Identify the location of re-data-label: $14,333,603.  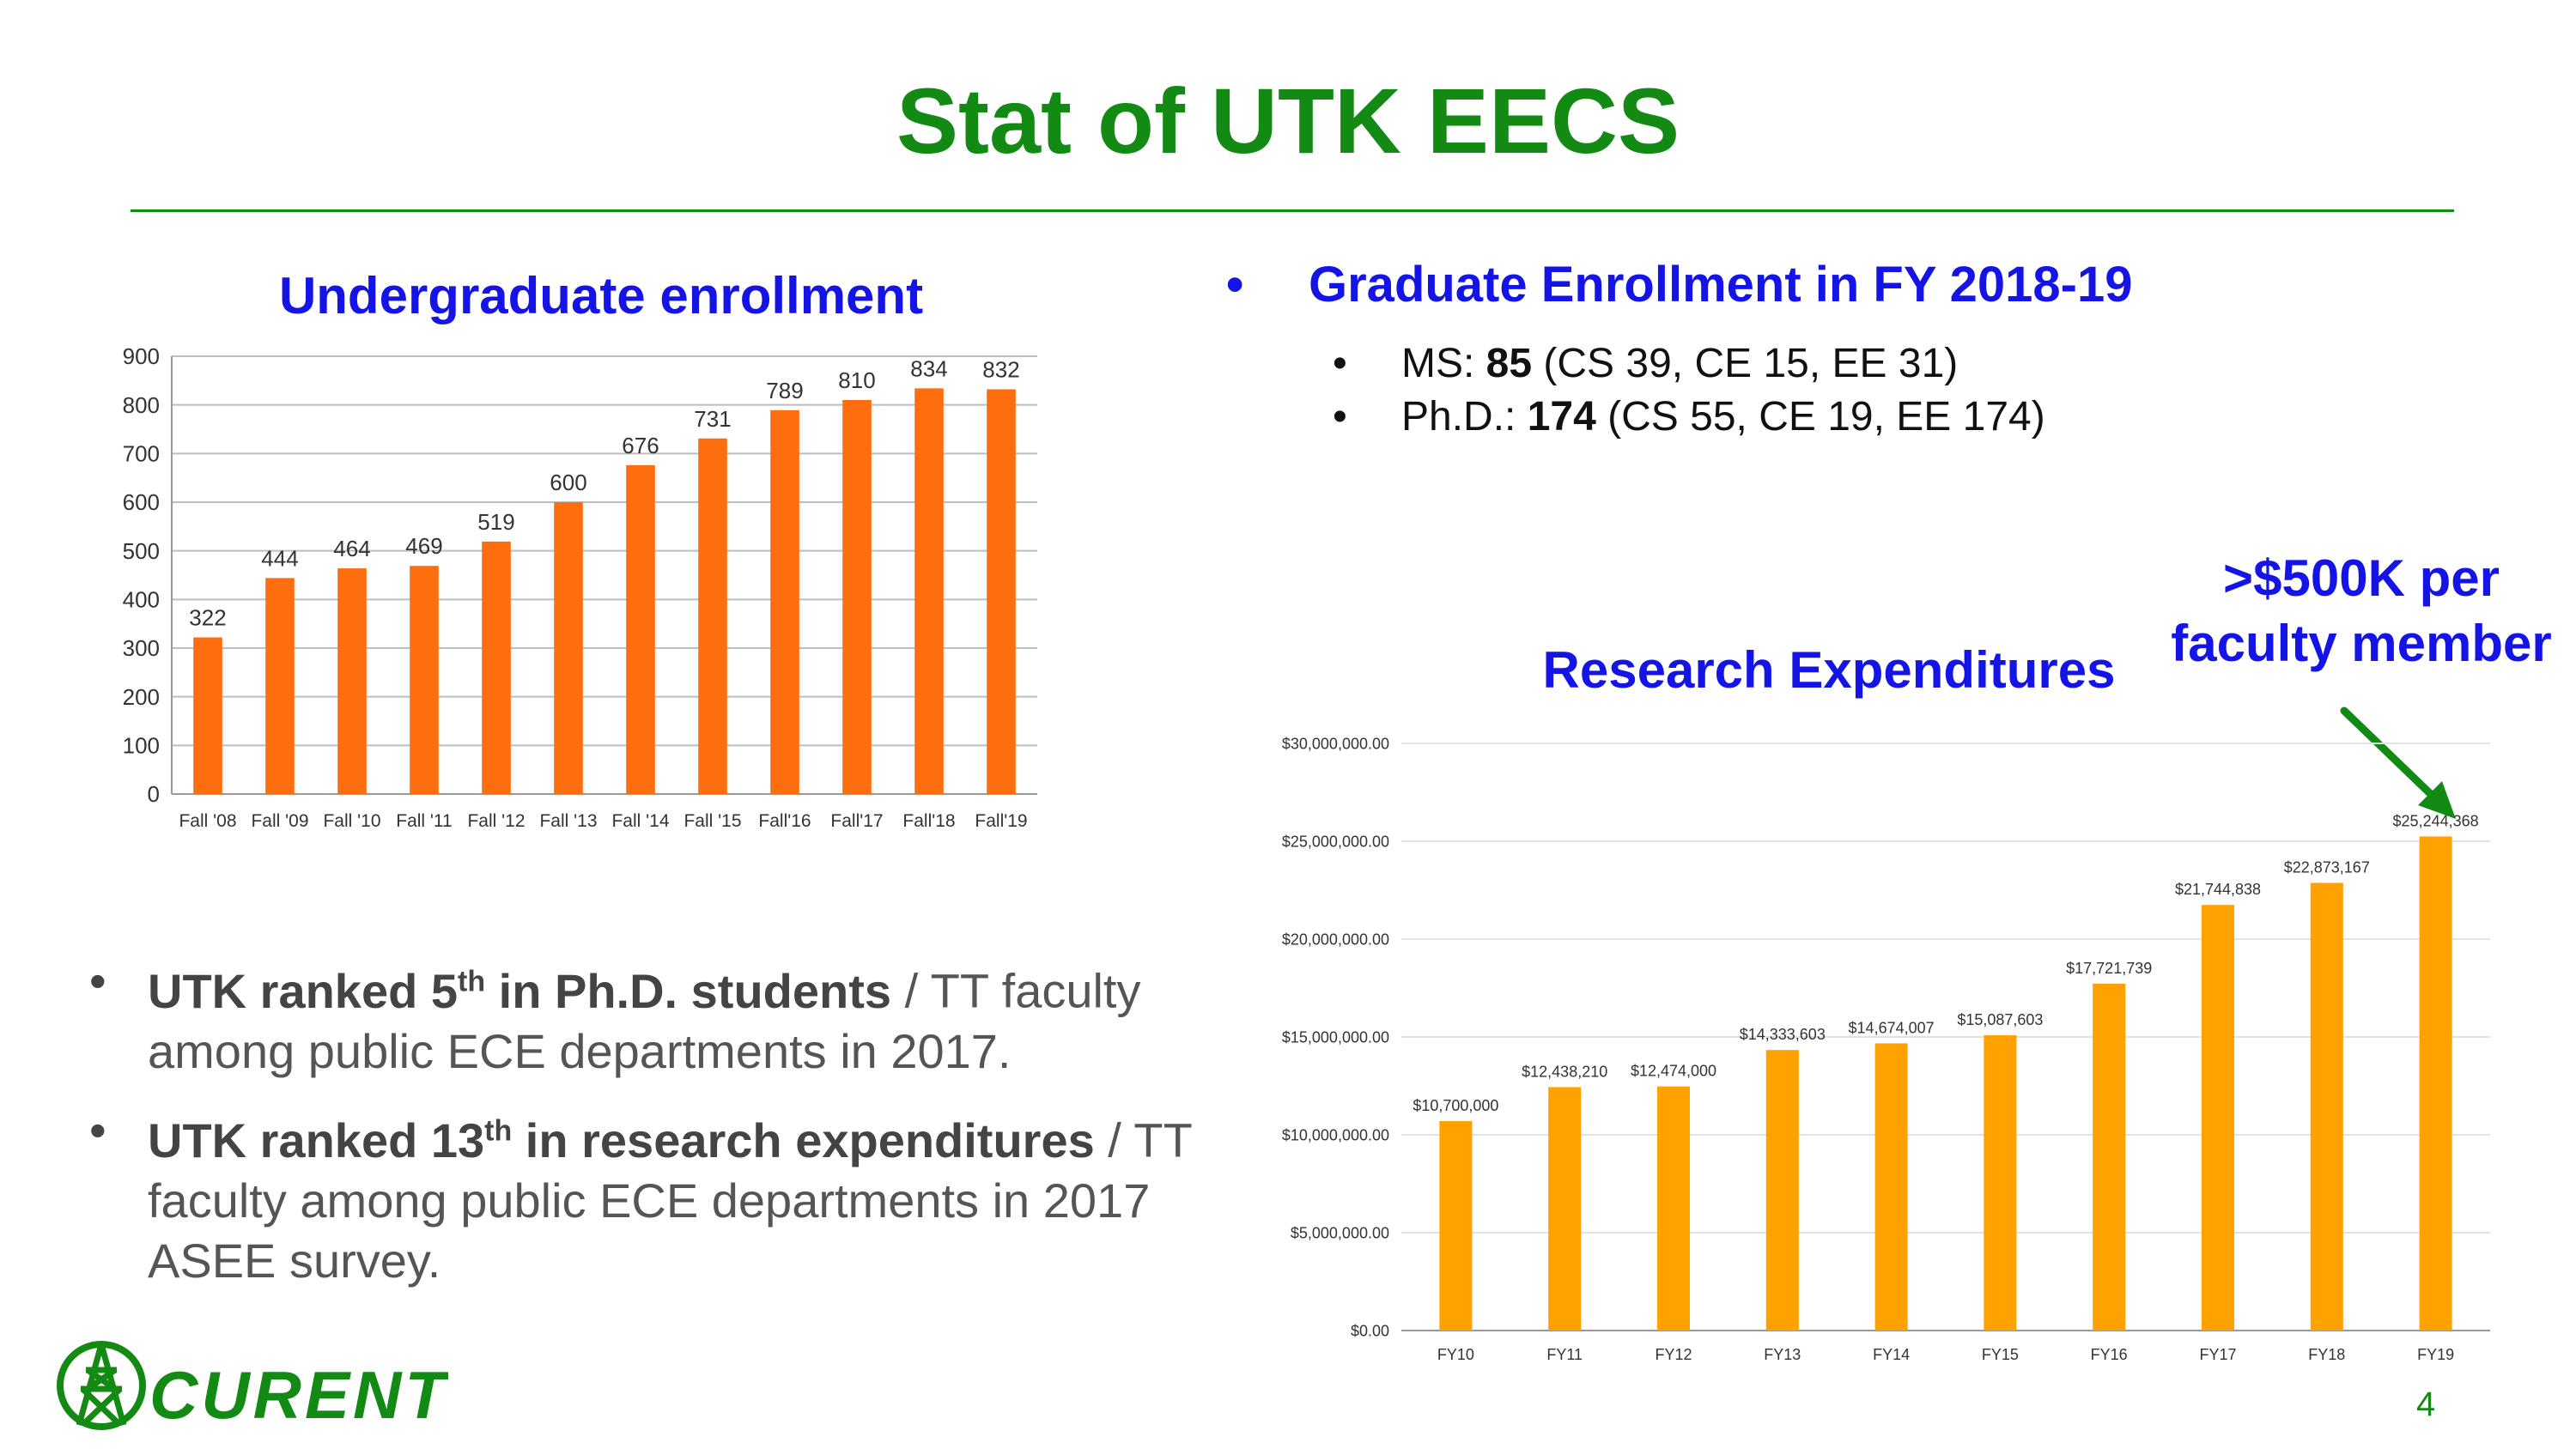
(1783, 1034).